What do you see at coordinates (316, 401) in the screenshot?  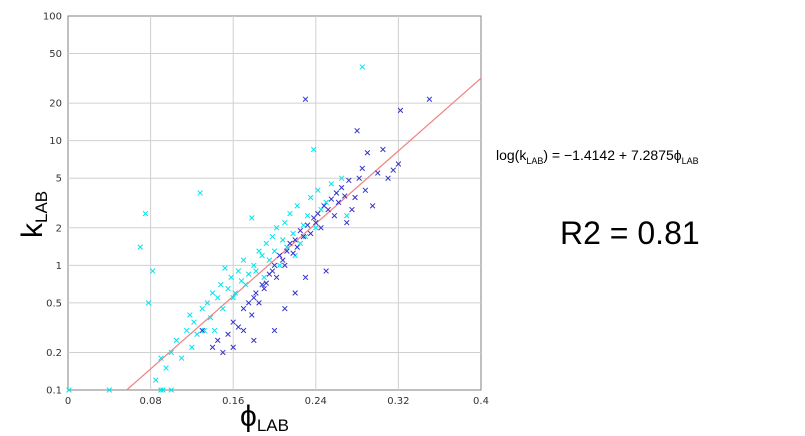 I see `x-tick-label: 0.24` at bounding box center [316, 401].